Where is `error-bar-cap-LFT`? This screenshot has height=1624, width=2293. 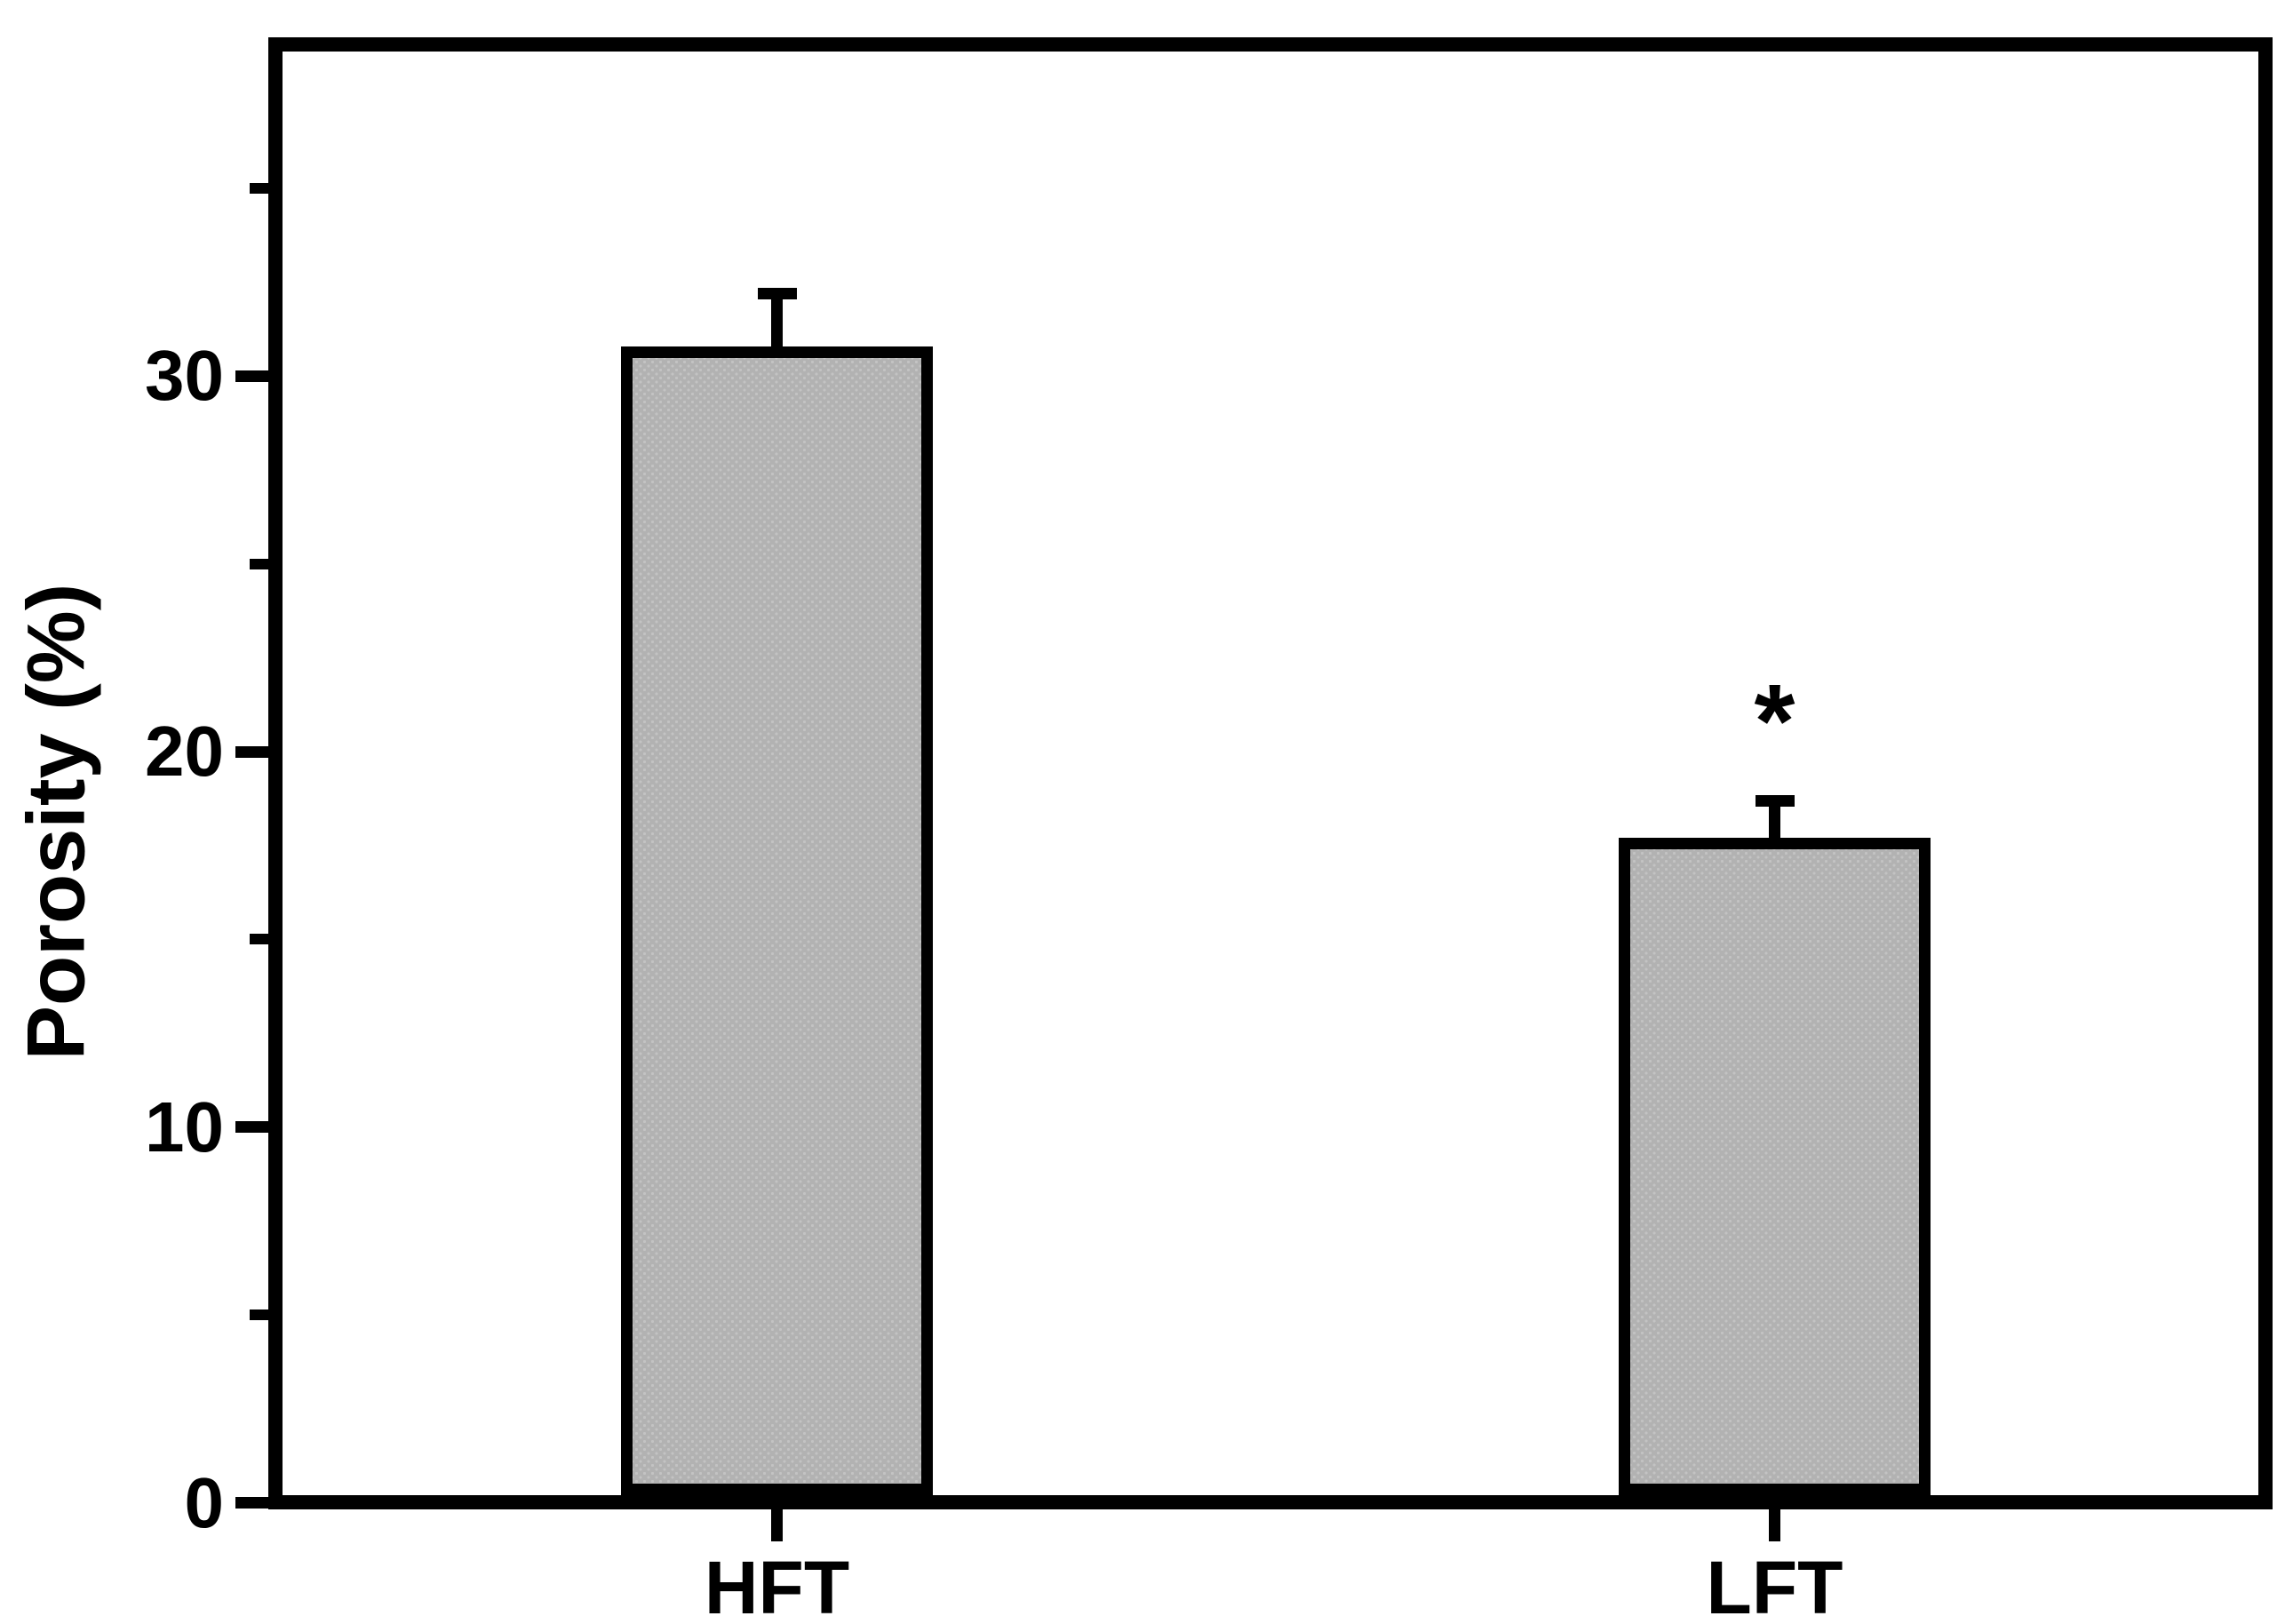 error-bar-cap-LFT is located at coordinates (1775, 800).